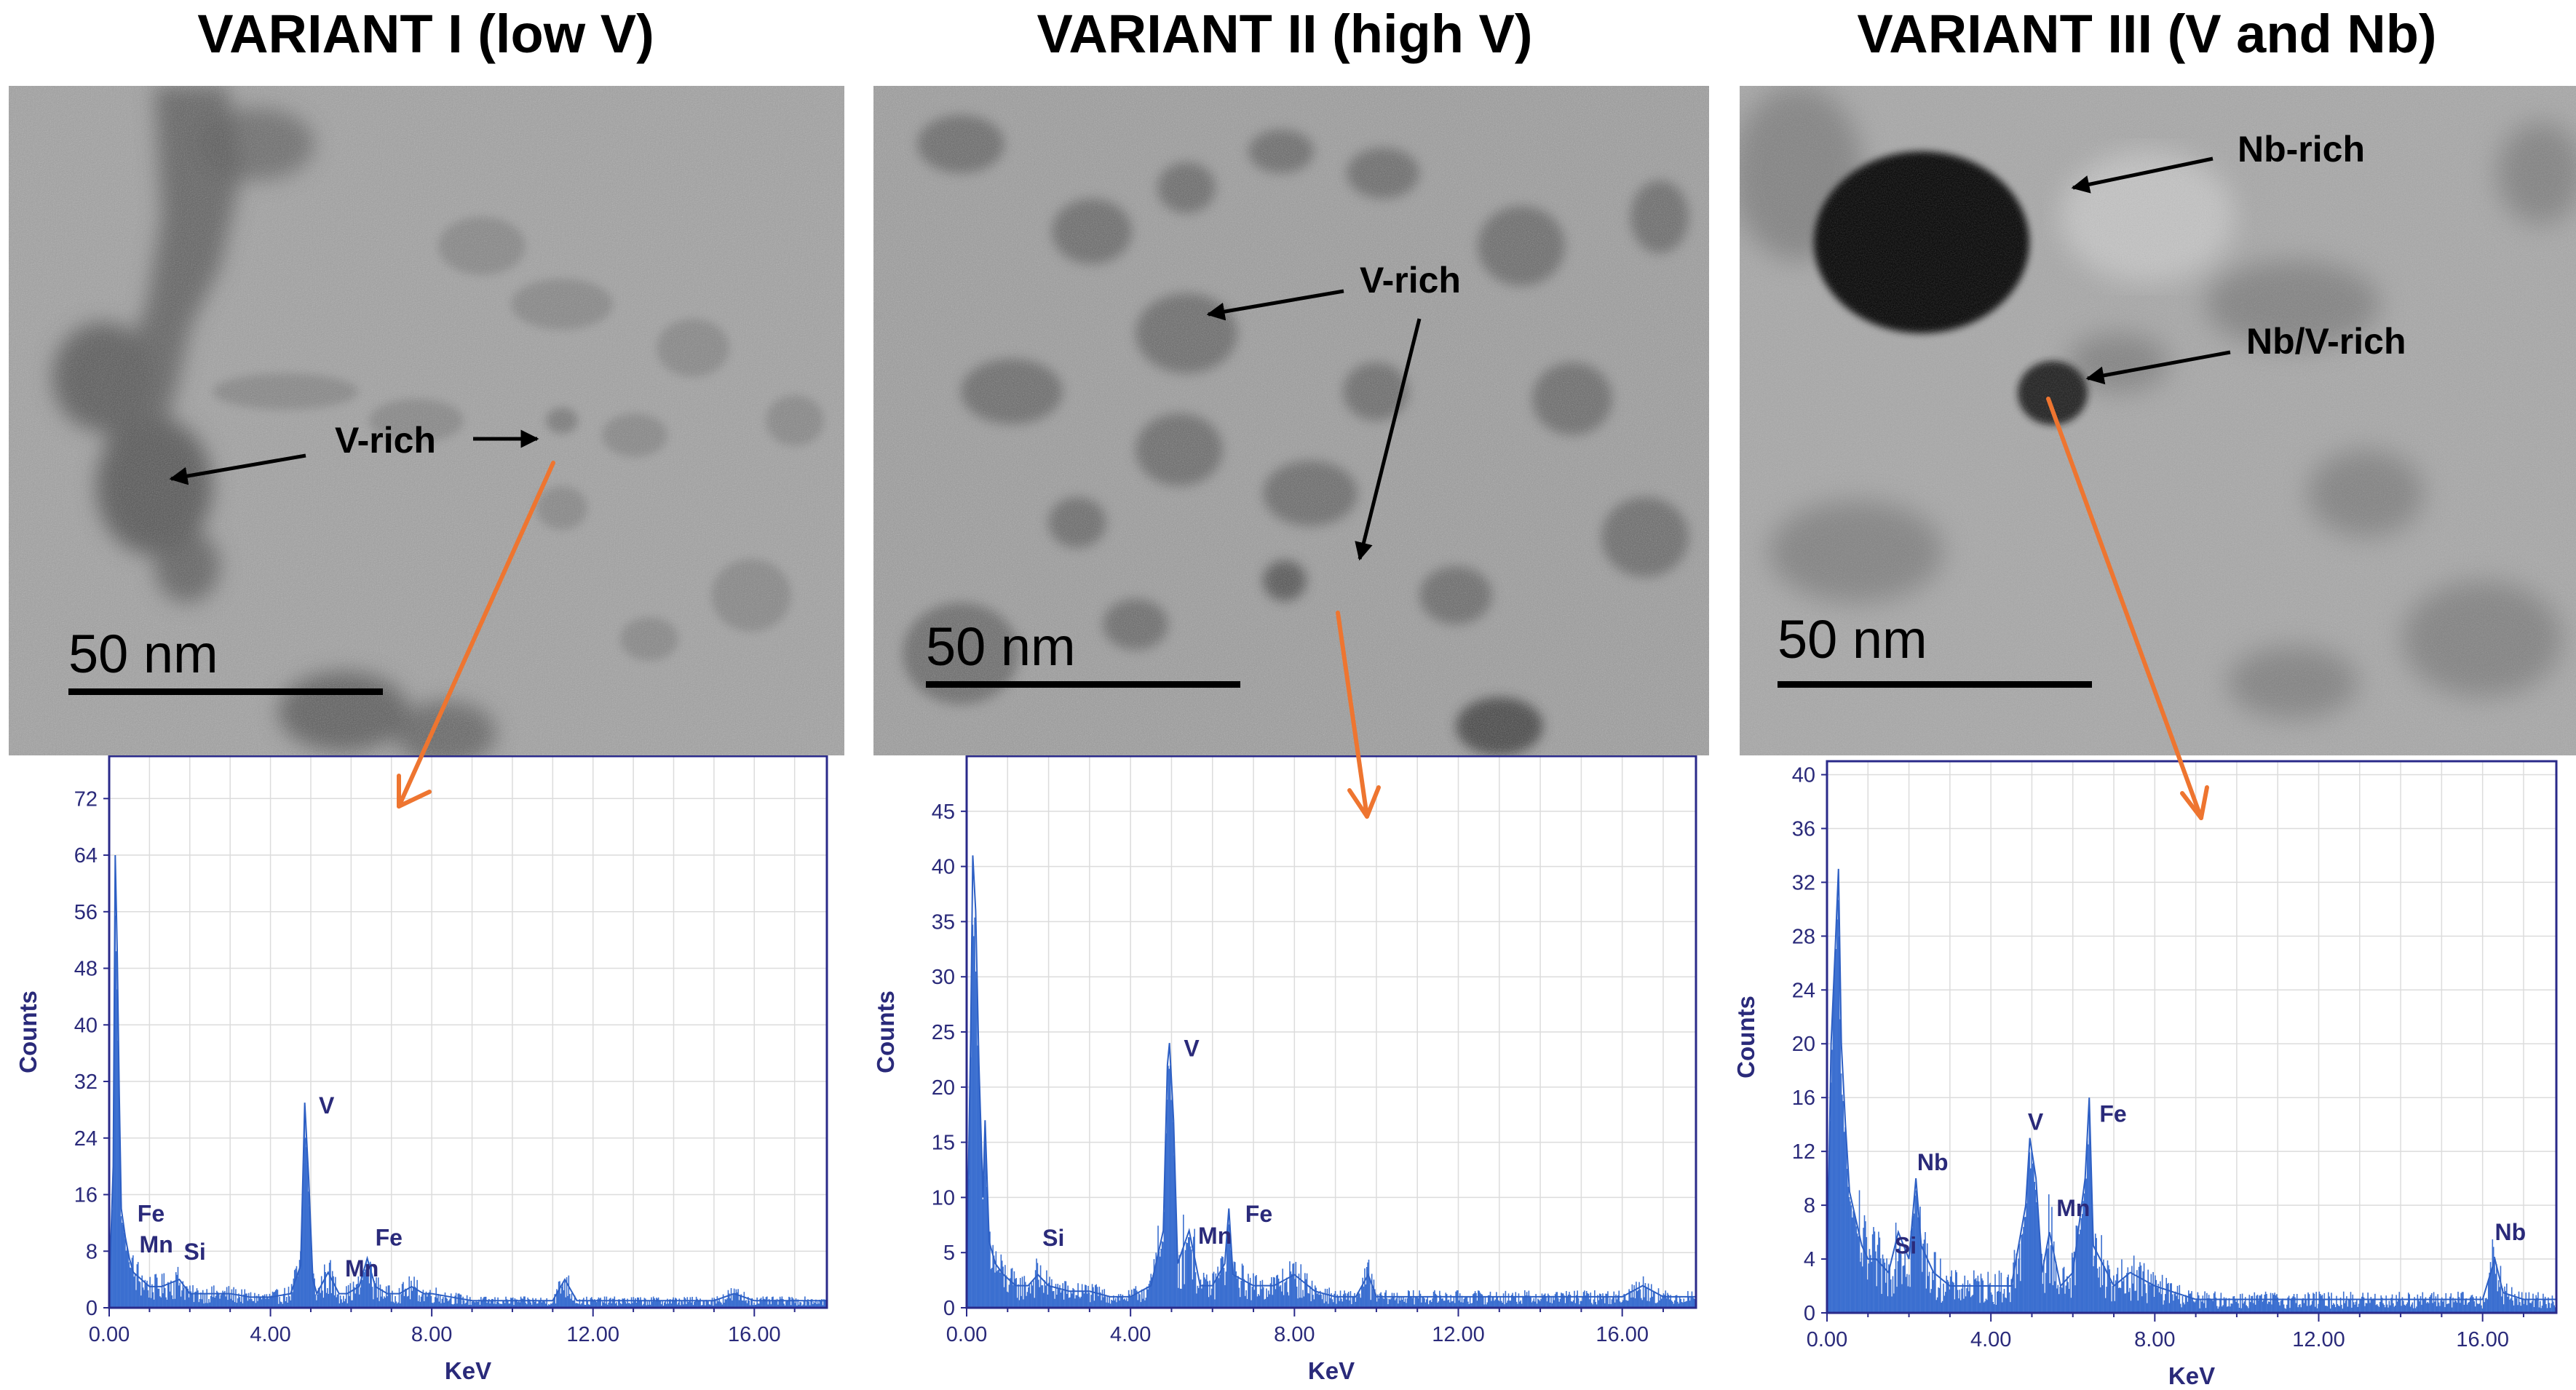 This screenshot has height=1390, width=2576. Describe the element at coordinates (2326, 341) in the screenshot. I see `label-nb-v-rich: Nb/V-rich` at that location.